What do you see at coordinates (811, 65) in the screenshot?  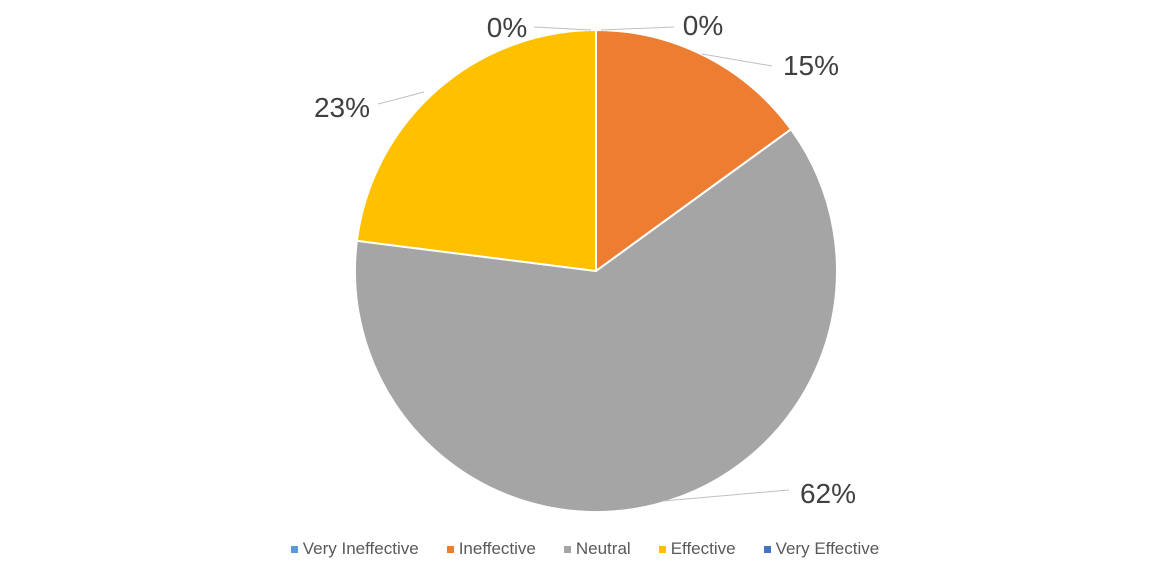 I see `data-label-ineffective: 15%` at bounding box center [811, 65].